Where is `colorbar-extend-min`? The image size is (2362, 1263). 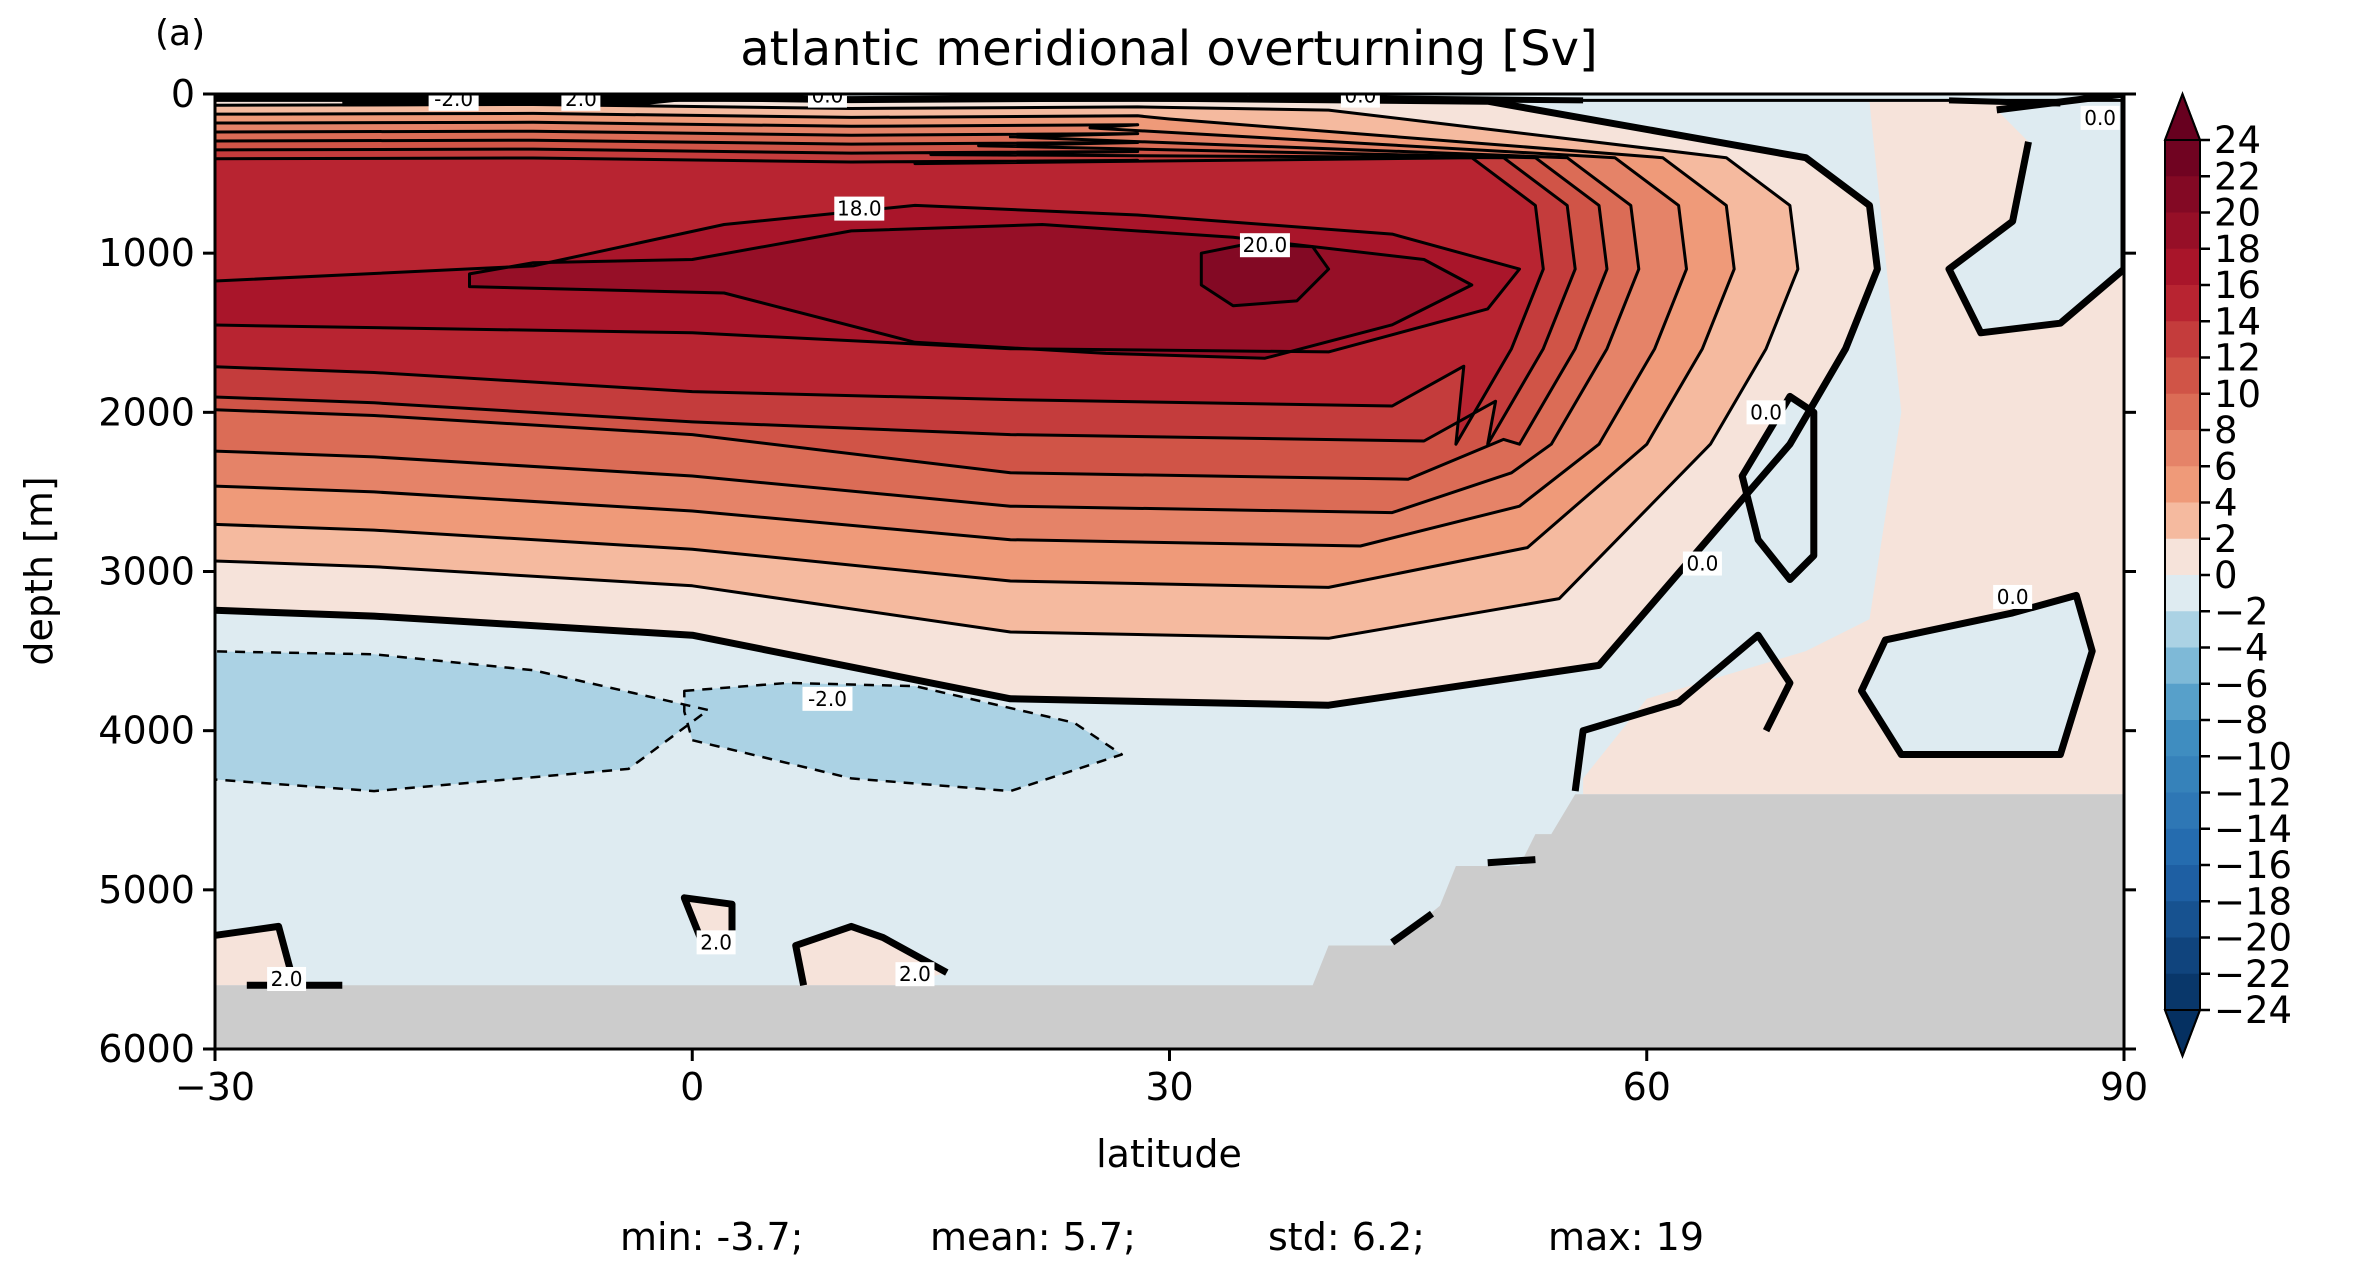 colorbar-extend-min is located at coordinates (2182, 1034).